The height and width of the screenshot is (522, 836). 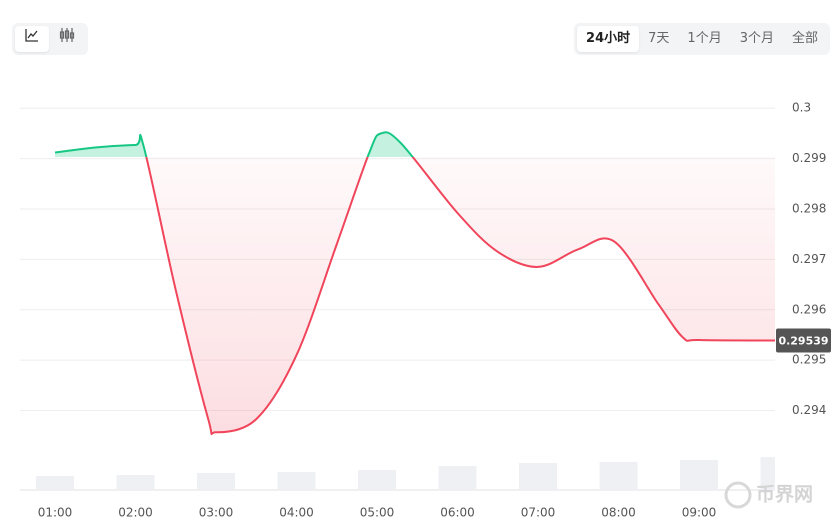 I want to click on candle-icon, so click(x=67, y=35).